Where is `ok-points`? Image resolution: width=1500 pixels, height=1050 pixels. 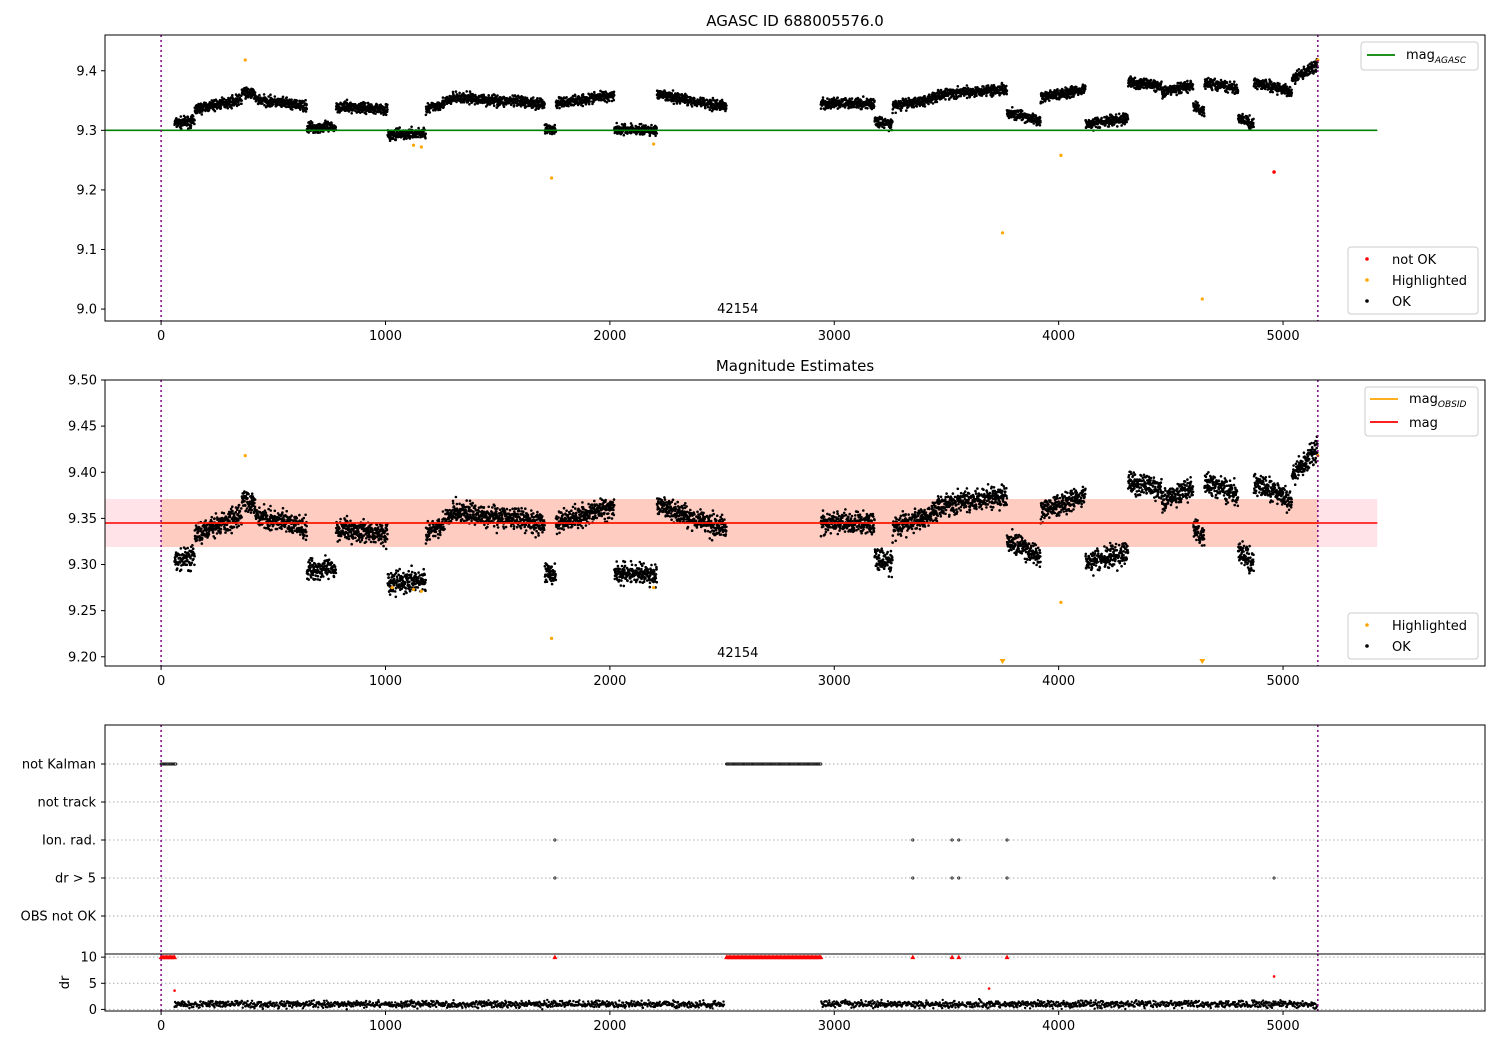 ok-points is located at coordinates (746, 99).